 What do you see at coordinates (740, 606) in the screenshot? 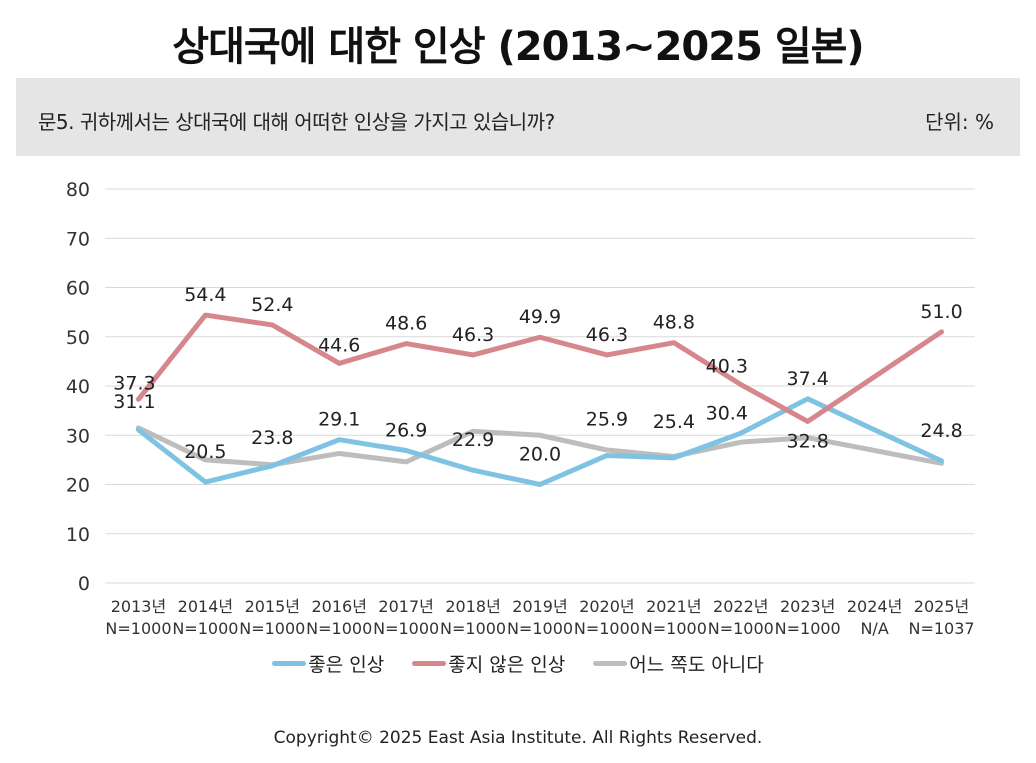
I see `x-tick-label: 2022년` at bounding box center [740, 606].